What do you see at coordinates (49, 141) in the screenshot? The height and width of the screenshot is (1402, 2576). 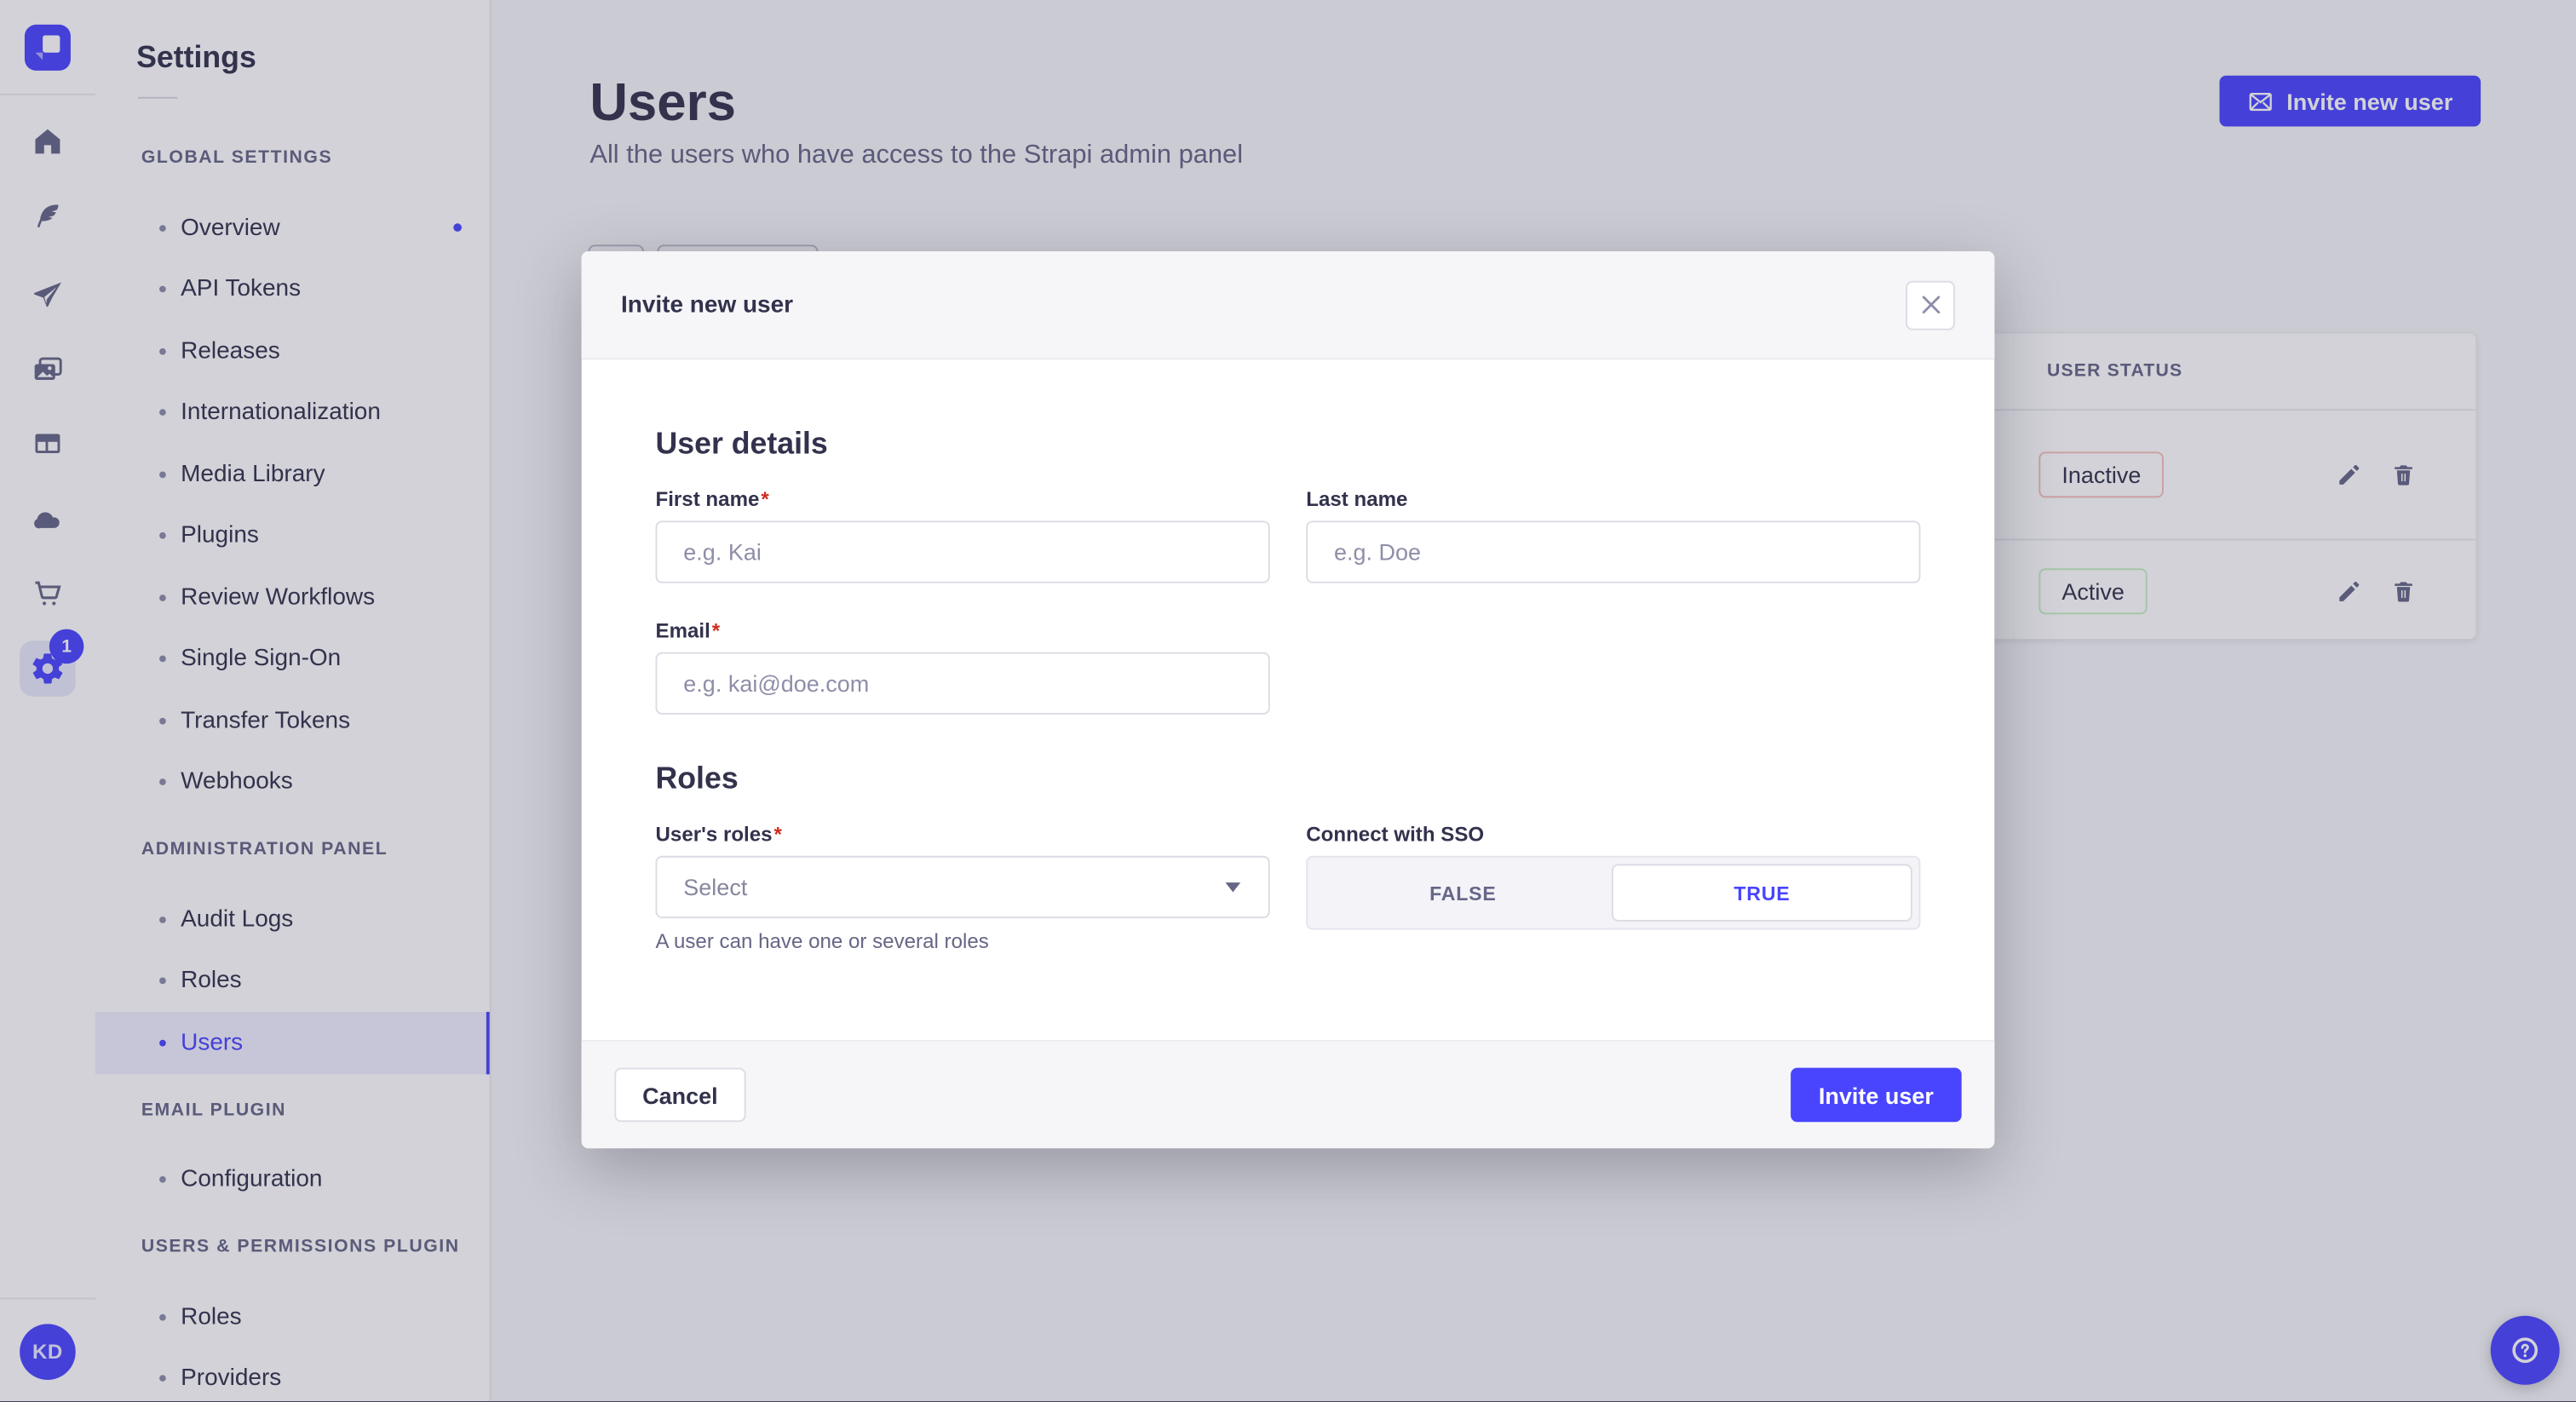 I see `home-icon` at bounding box center [49, 141].